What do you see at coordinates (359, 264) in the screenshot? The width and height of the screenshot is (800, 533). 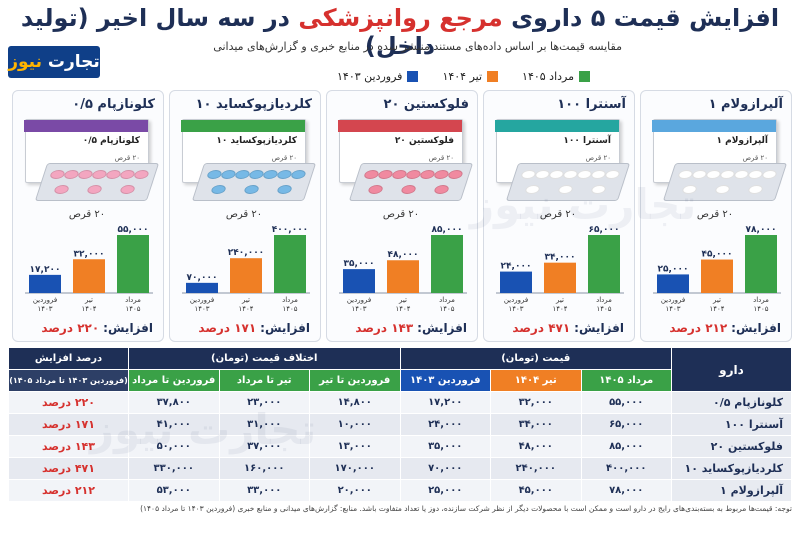 I see `bar-value-label: ۳۵,۰۰۰` at bounding box center [359, 264].